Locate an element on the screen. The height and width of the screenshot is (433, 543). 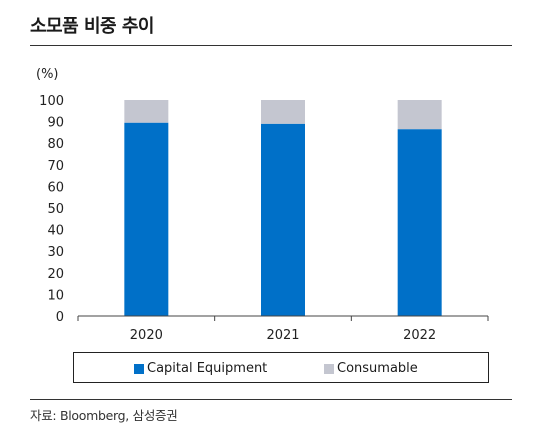
x-axis-categories: 2020 2021 2022 is located at coordinates (283, 335).